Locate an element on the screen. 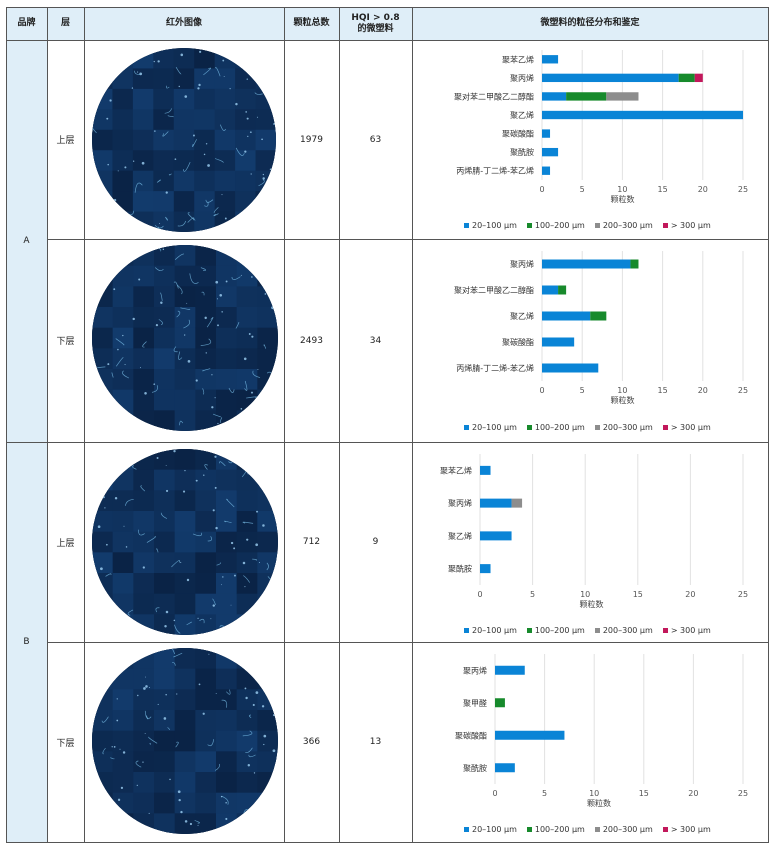  chart-legend: 20–100 μm 100–200 μm 200–300 μm > 300 μm is located at coordinates (587, 630).